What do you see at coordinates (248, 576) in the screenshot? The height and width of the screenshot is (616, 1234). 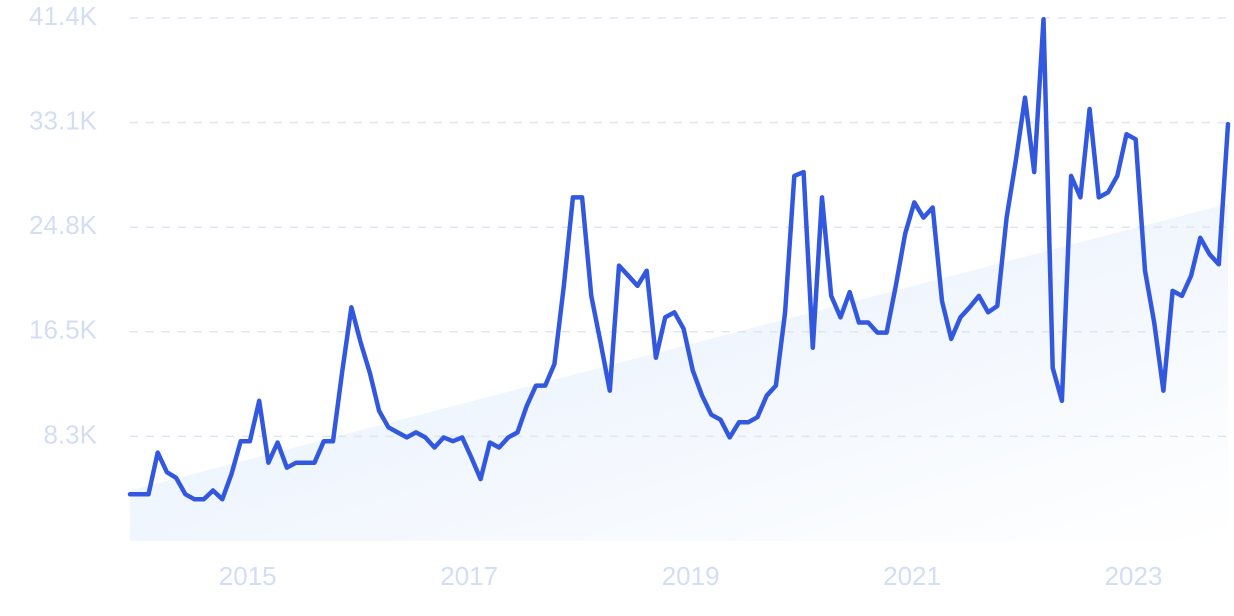 I see `x-tick-label: 2015` at bounding box center [248, 576].